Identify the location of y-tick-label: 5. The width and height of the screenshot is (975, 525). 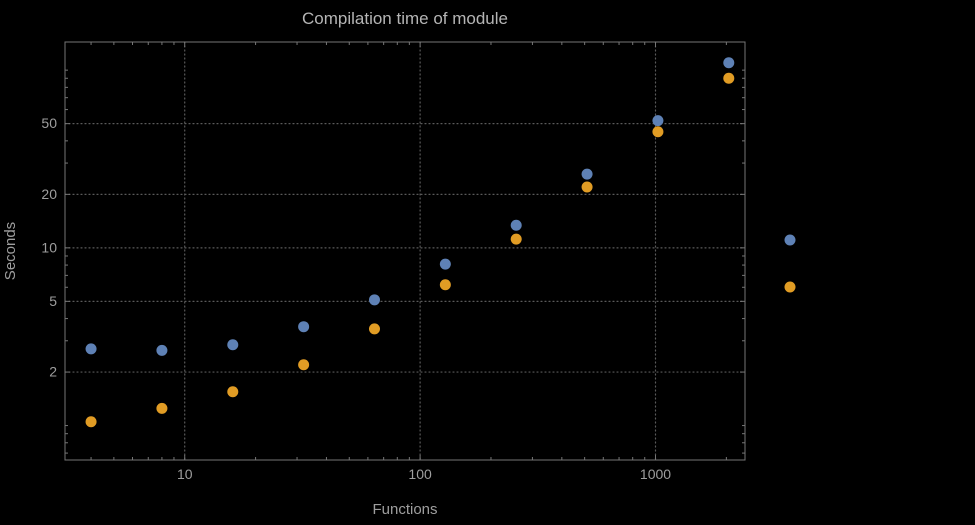
(53, 301).